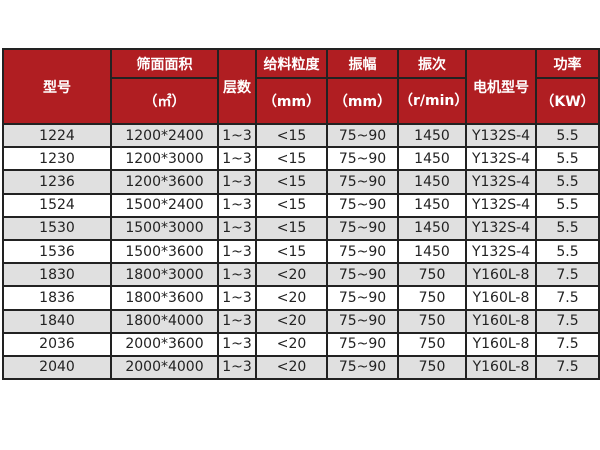 This screenshot has width=600, height=450. I want to click on cell-area: 1800*4000, so click(164, 321).